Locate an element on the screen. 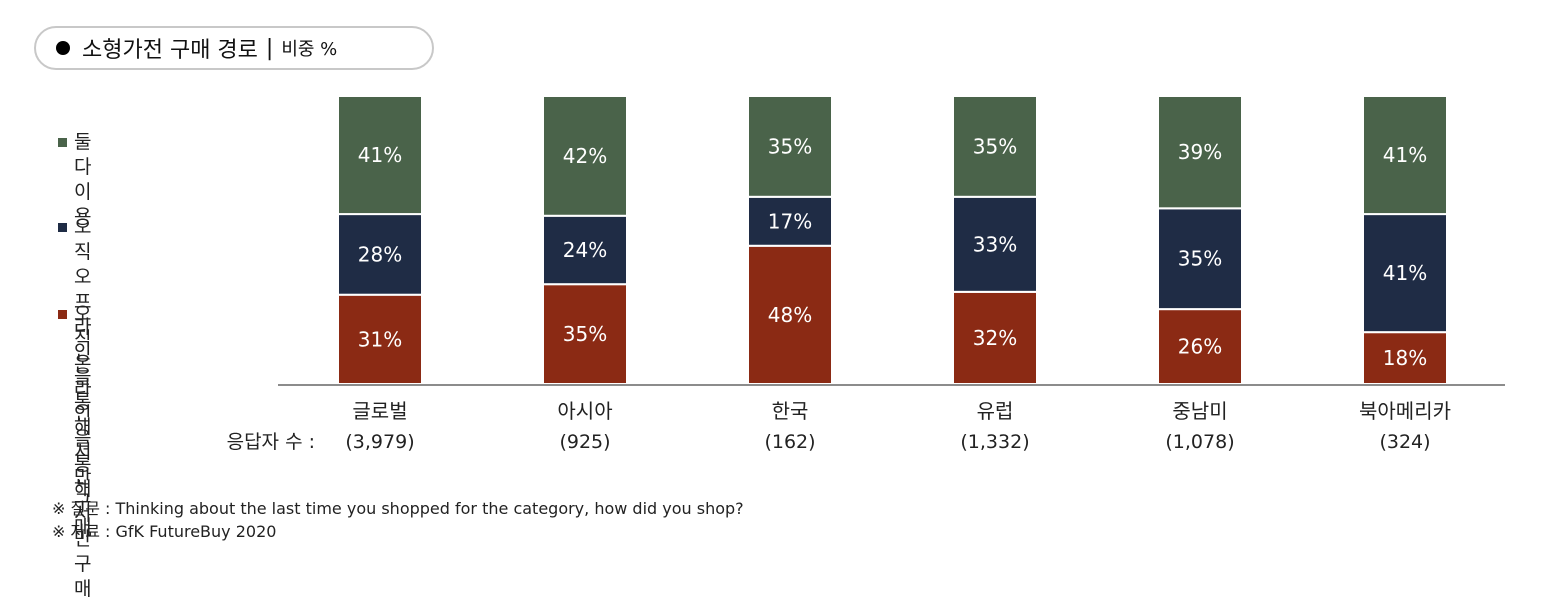 The height and width of the screenshot is (602, 1553). legend-label-both: 둘다 이용 is located at coordinates (83, 179).